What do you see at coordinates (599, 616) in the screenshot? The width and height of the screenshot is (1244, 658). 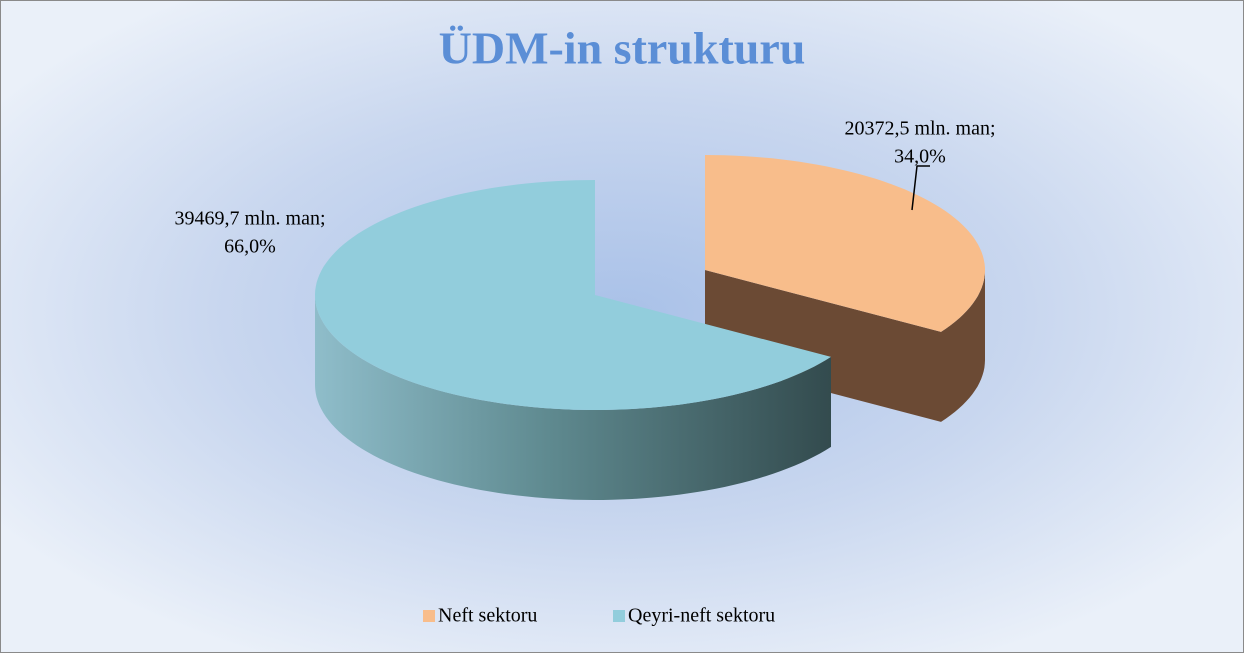 I see `legend: Neft sektoru Qeyri-neft sektoru` at bounding box center [599, 616].